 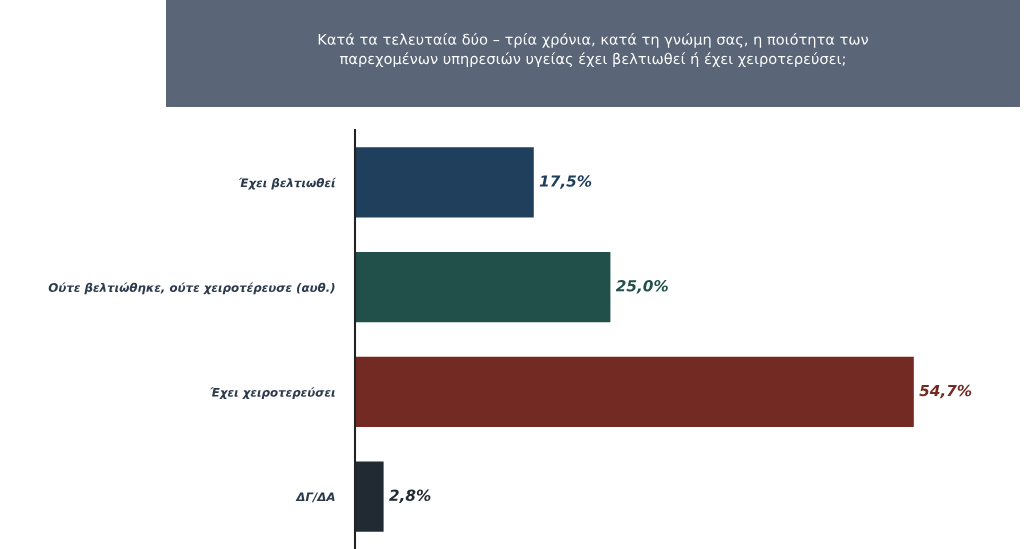 I want to click on data-label: 17,5%, so click(x=565, y=182).